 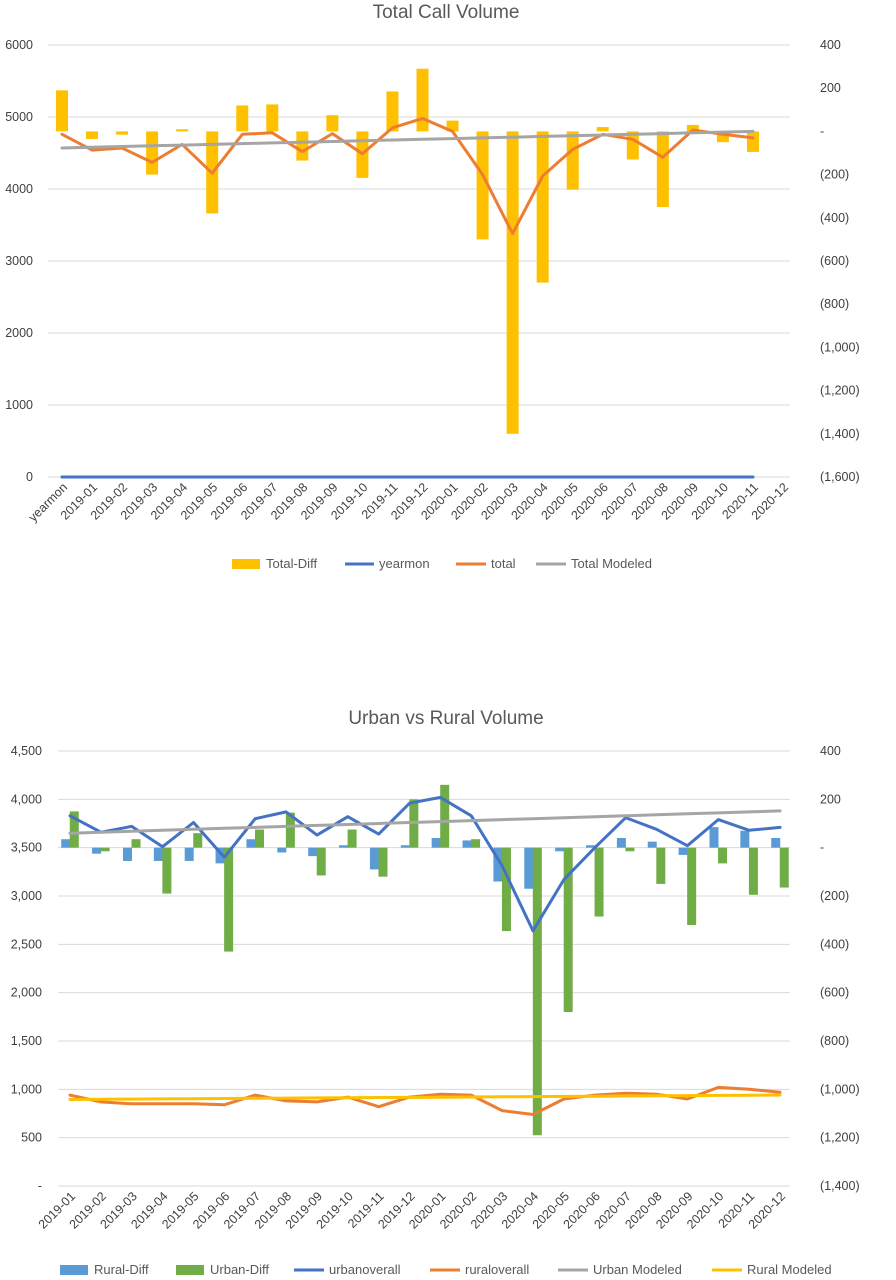 What do you see at coordinates (446, 12) in the screenshot?
I see `chart-1-title: Total Call Volume` at bounding box center [446, 12].